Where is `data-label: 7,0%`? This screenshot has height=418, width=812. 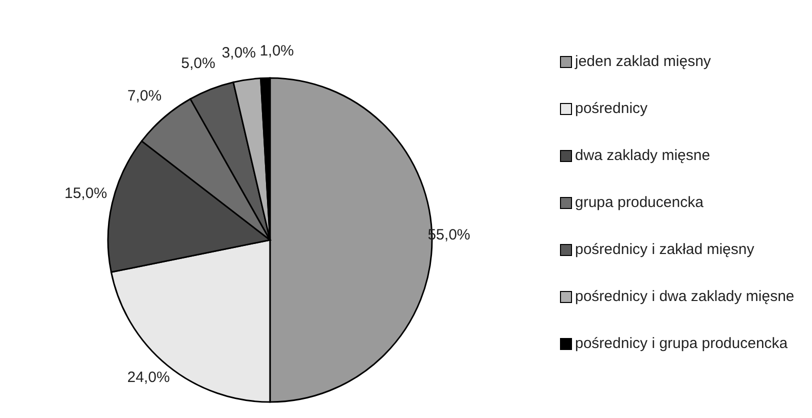
data-label: 7,0% is located at coordinates (144, 95).